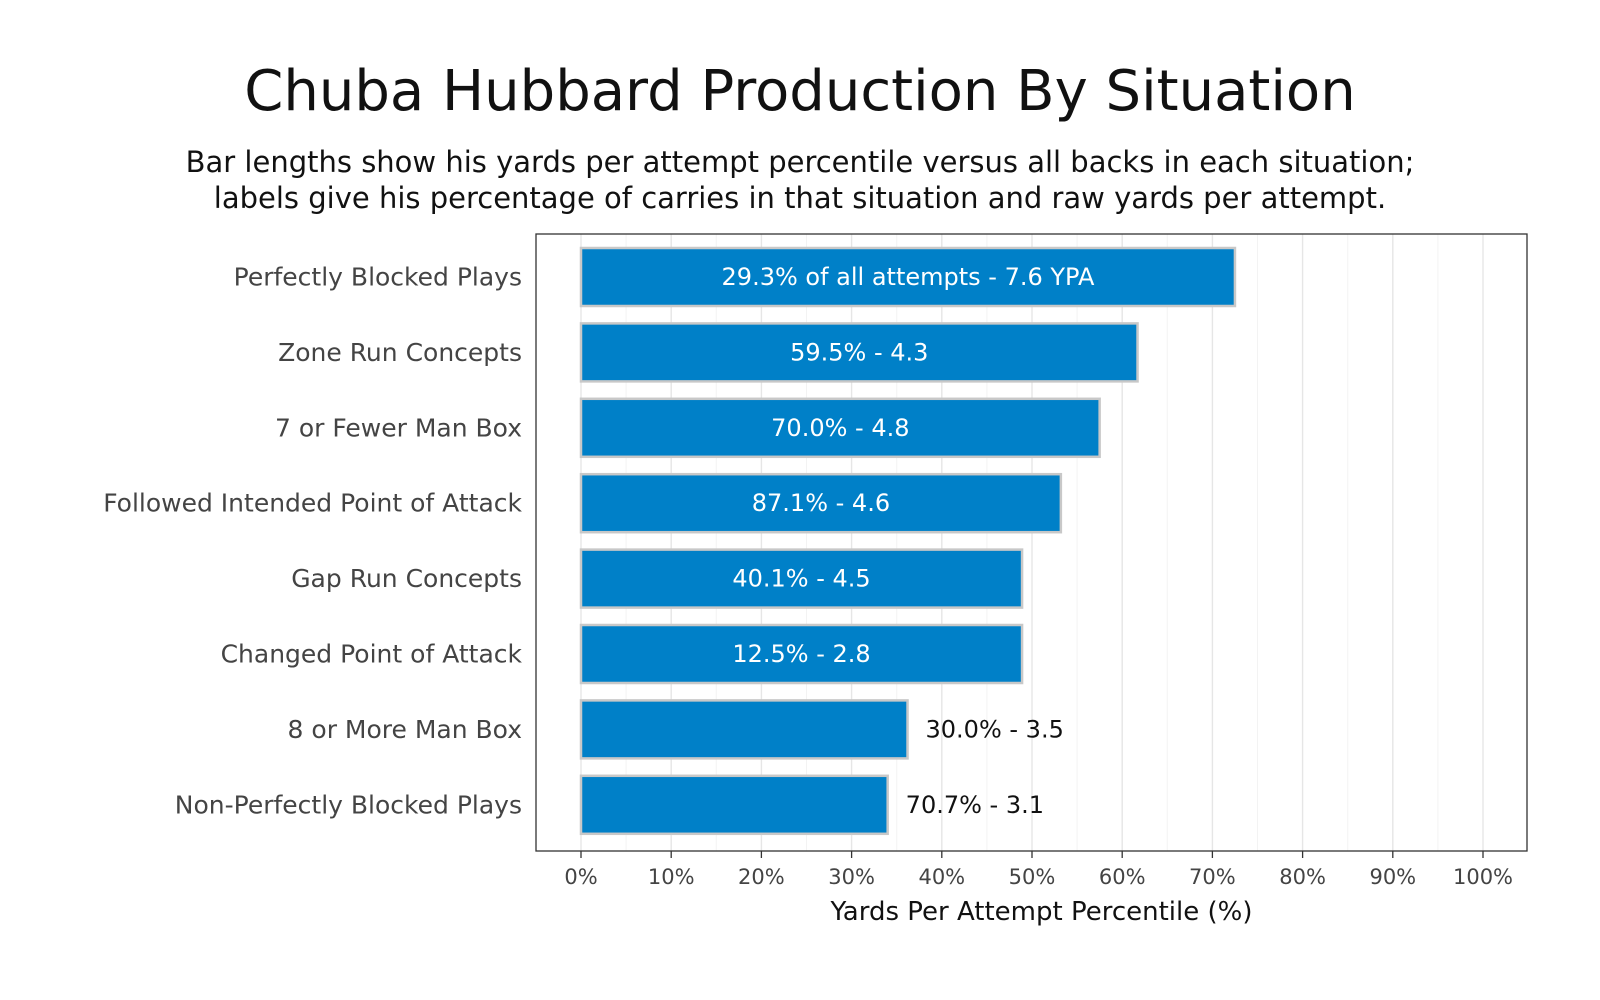 The height and width of the screenshot is (1000, 1600). What do you see at coordinates (975, 805) in the screenshot?
I see `bar-data-label: 70.7% - 3.1` at bounding box center [975, 805].